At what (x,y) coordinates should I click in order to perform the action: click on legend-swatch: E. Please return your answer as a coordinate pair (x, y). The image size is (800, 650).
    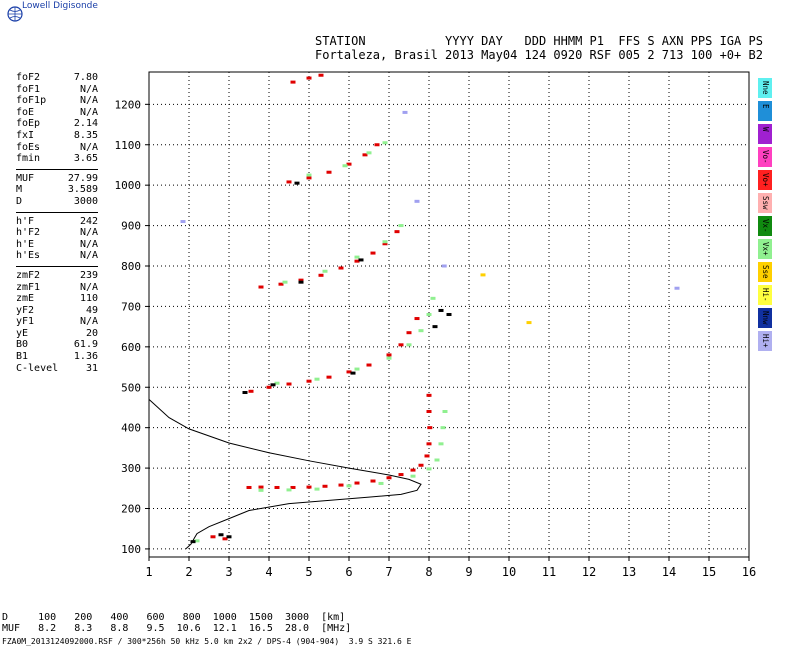
    Looking at the image, I should click on (765, 111).